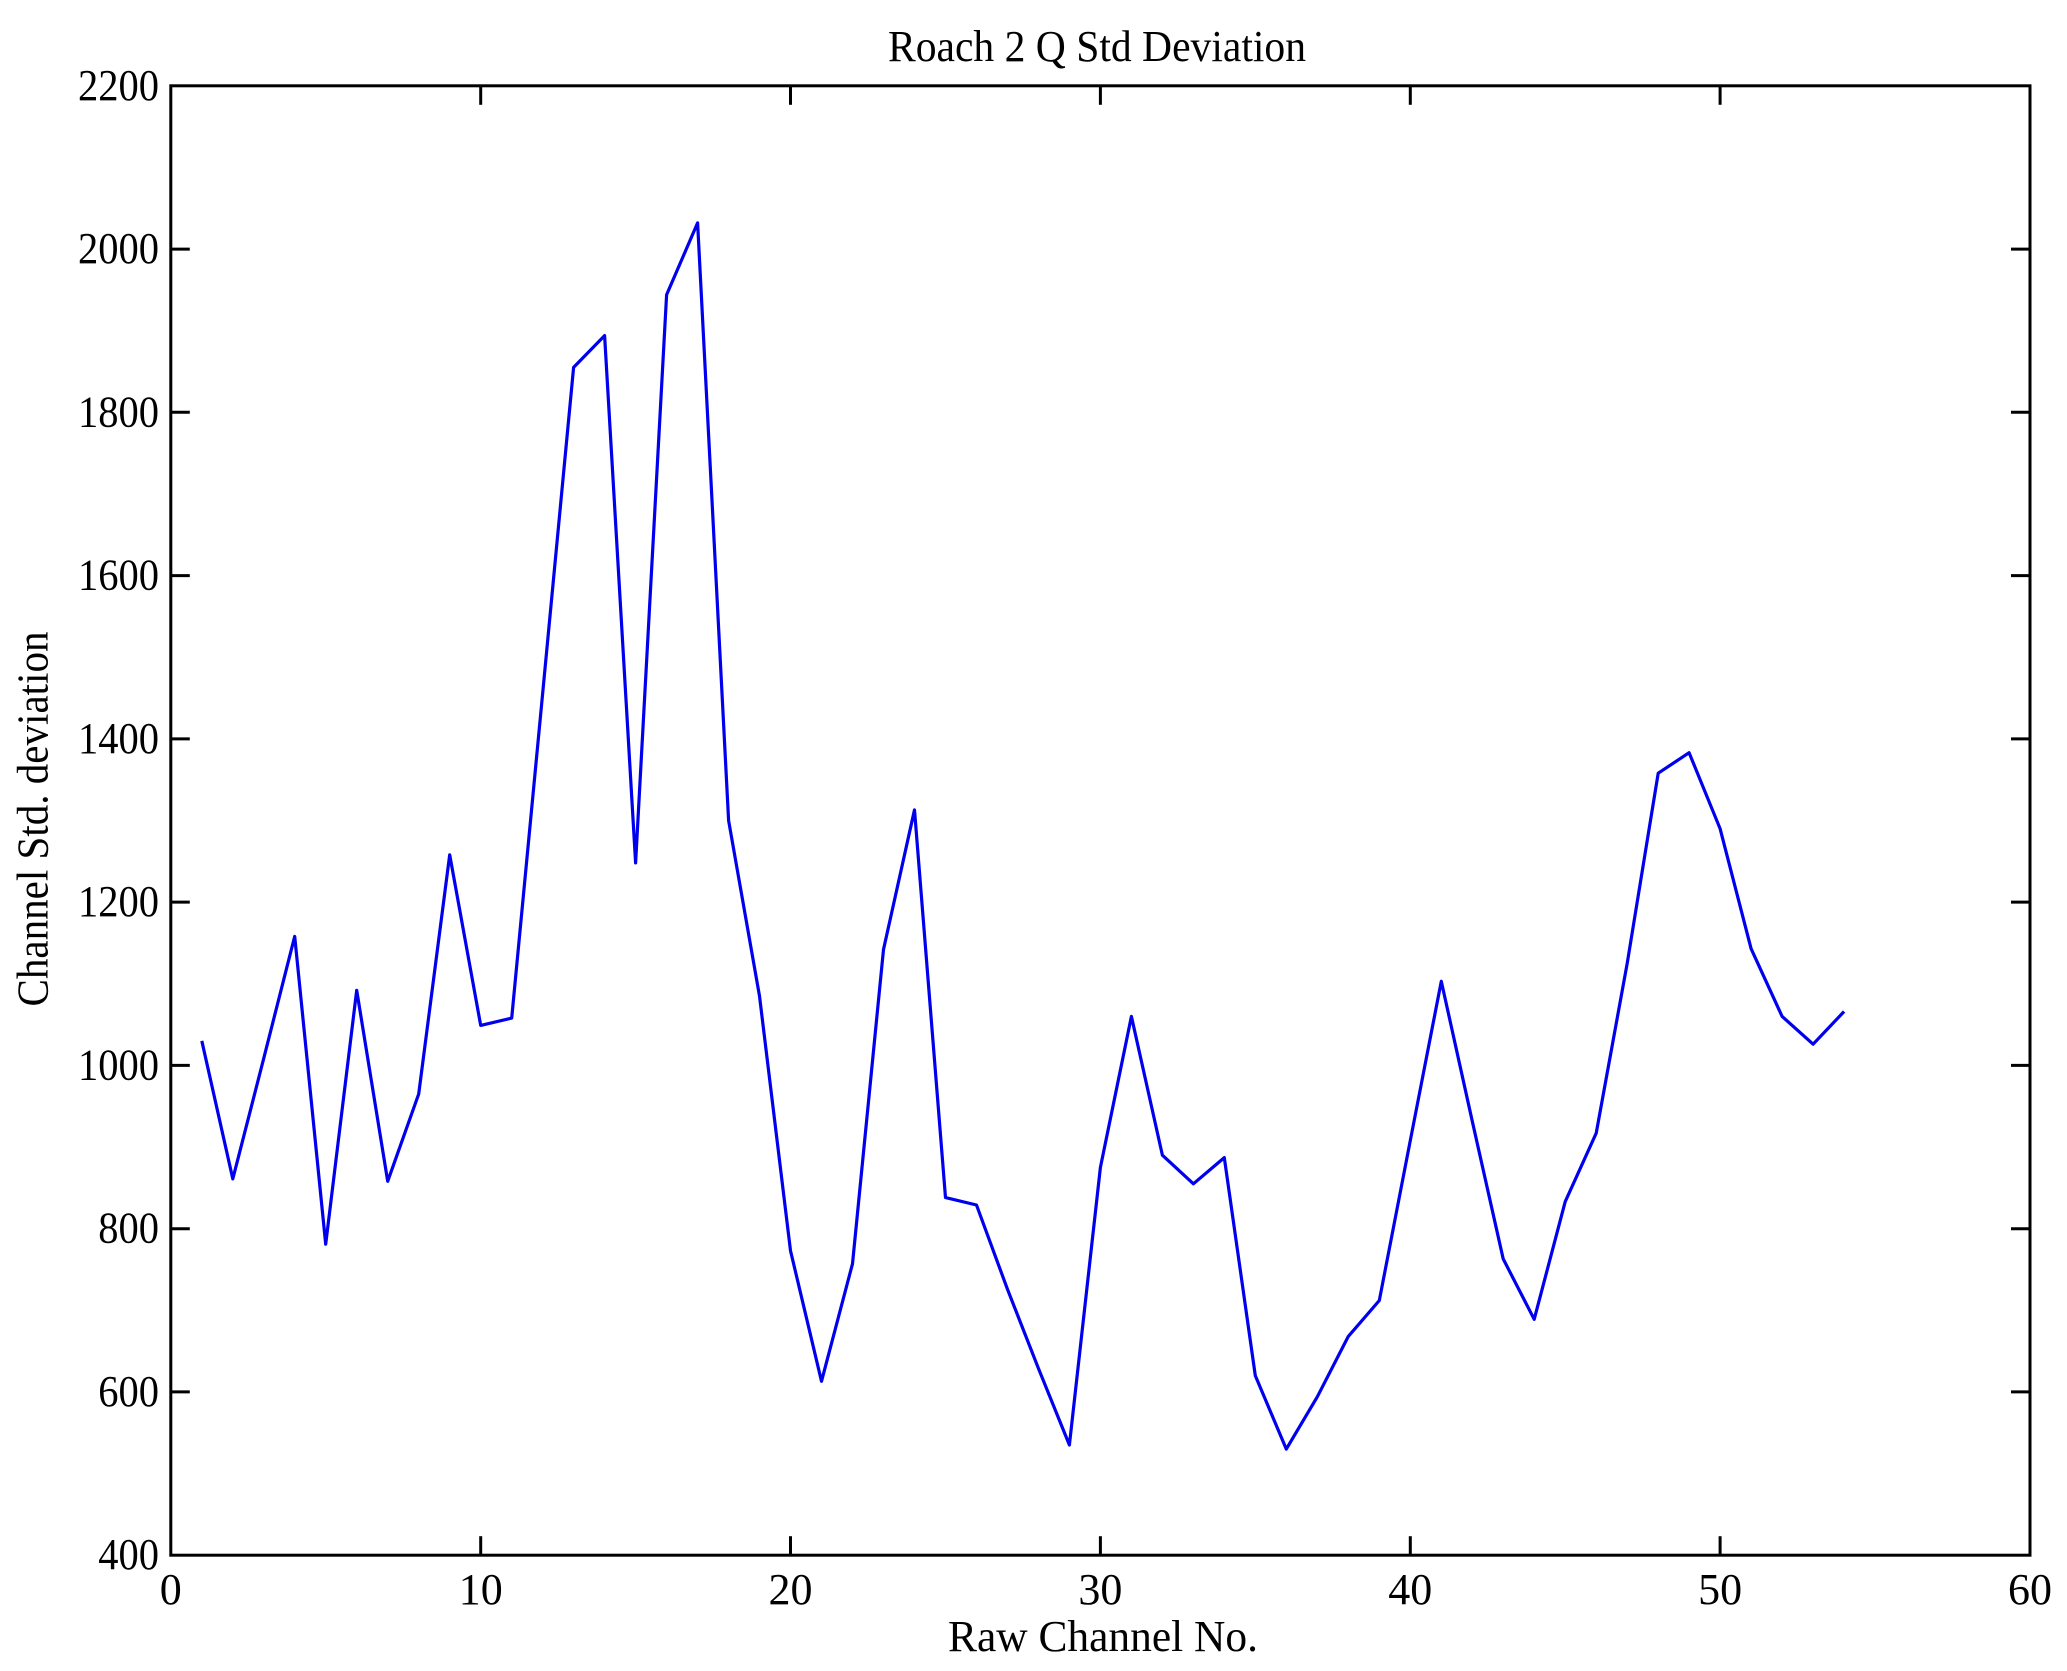 This screenshot has width=2067, height=1671. Describe the element at coordinates (128, 1391) in the screenshot. I see `svg-text: 600` at that location.